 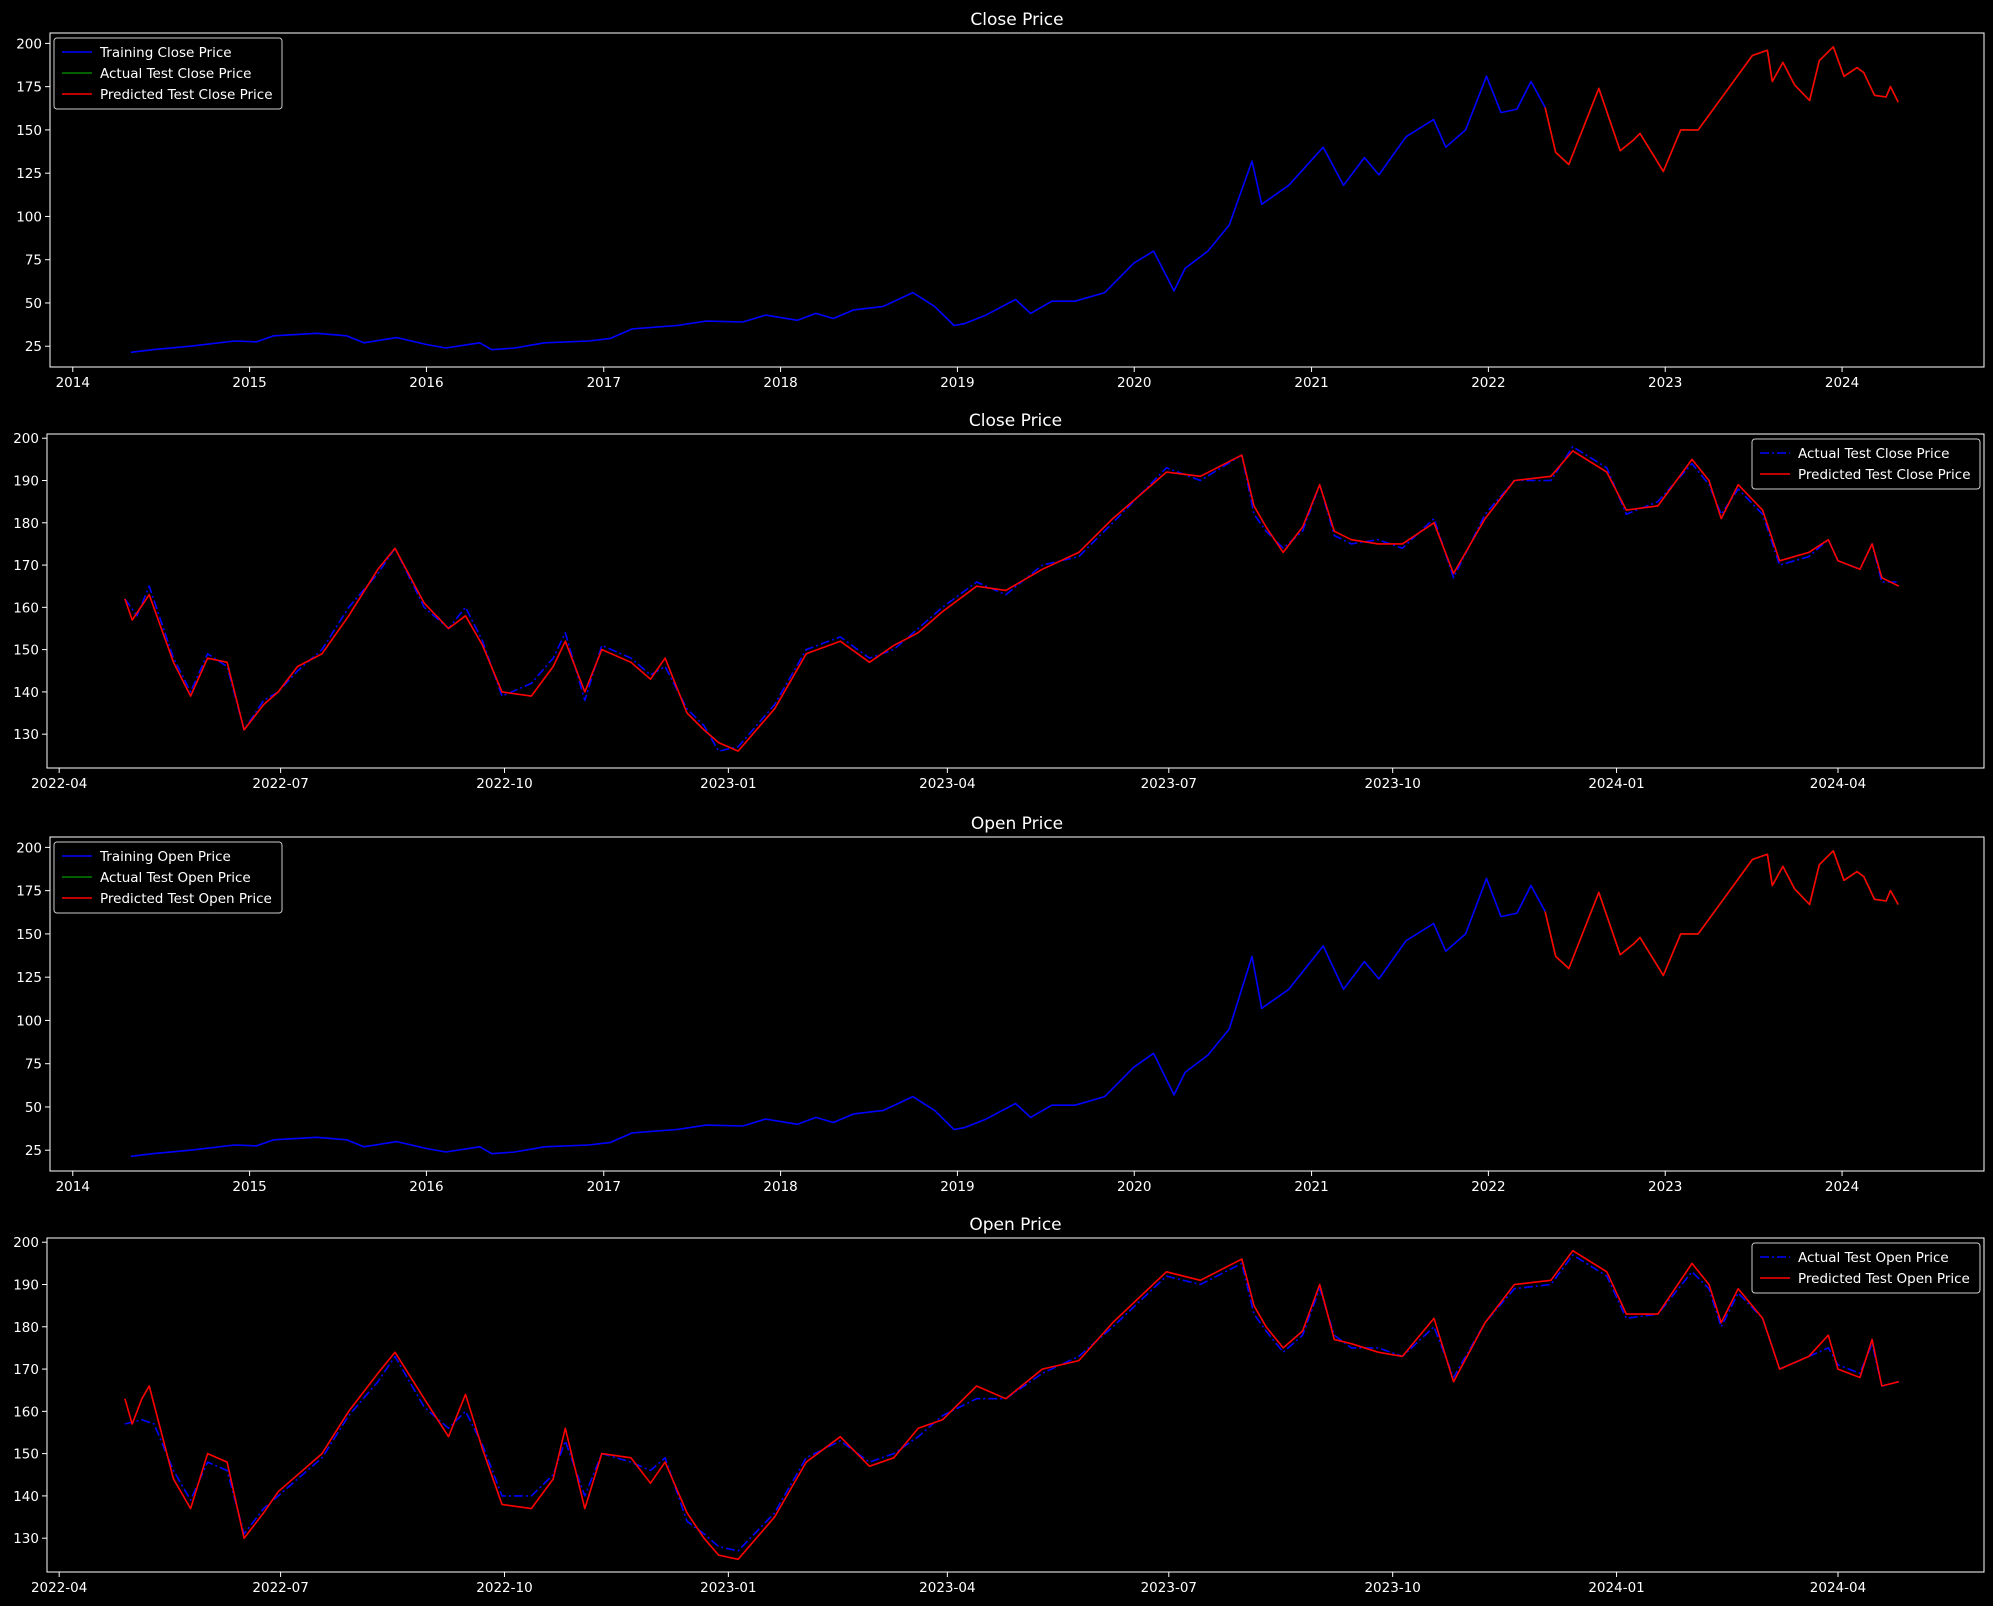 What do you see at coordinates (1016, 20) in the screenshot?
I see `chart-title: Close Price` at bounding box center [1016, 20].